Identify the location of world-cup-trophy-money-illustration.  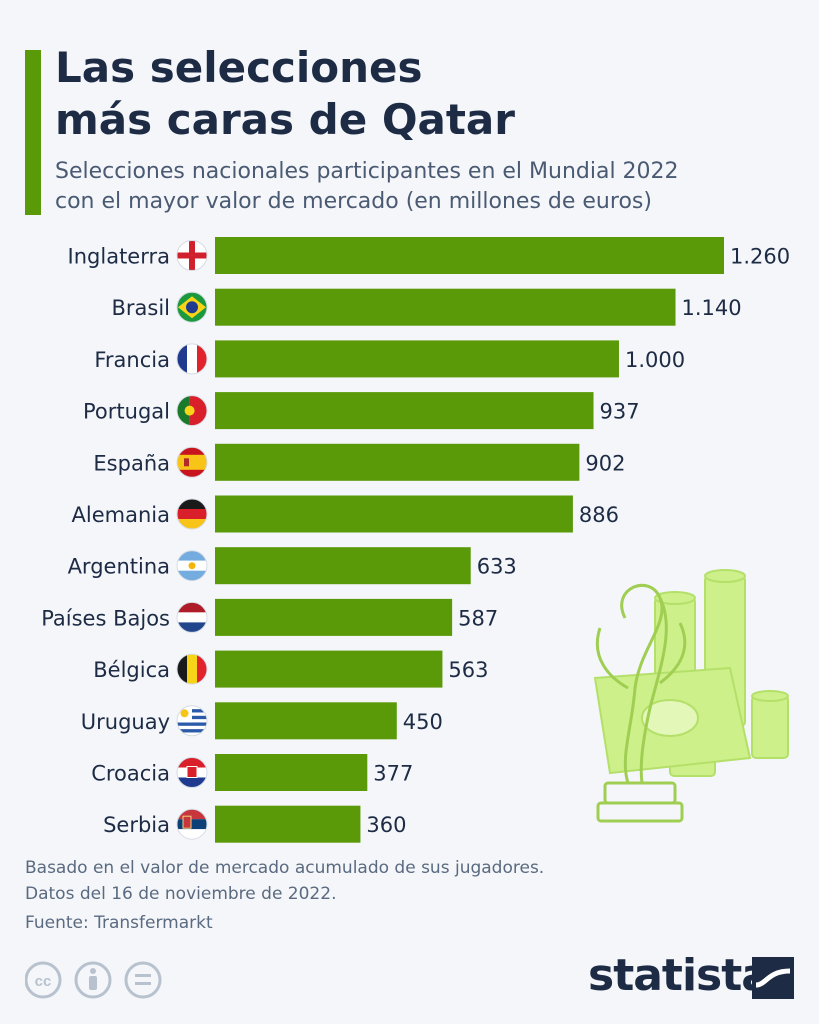
(691, 696).